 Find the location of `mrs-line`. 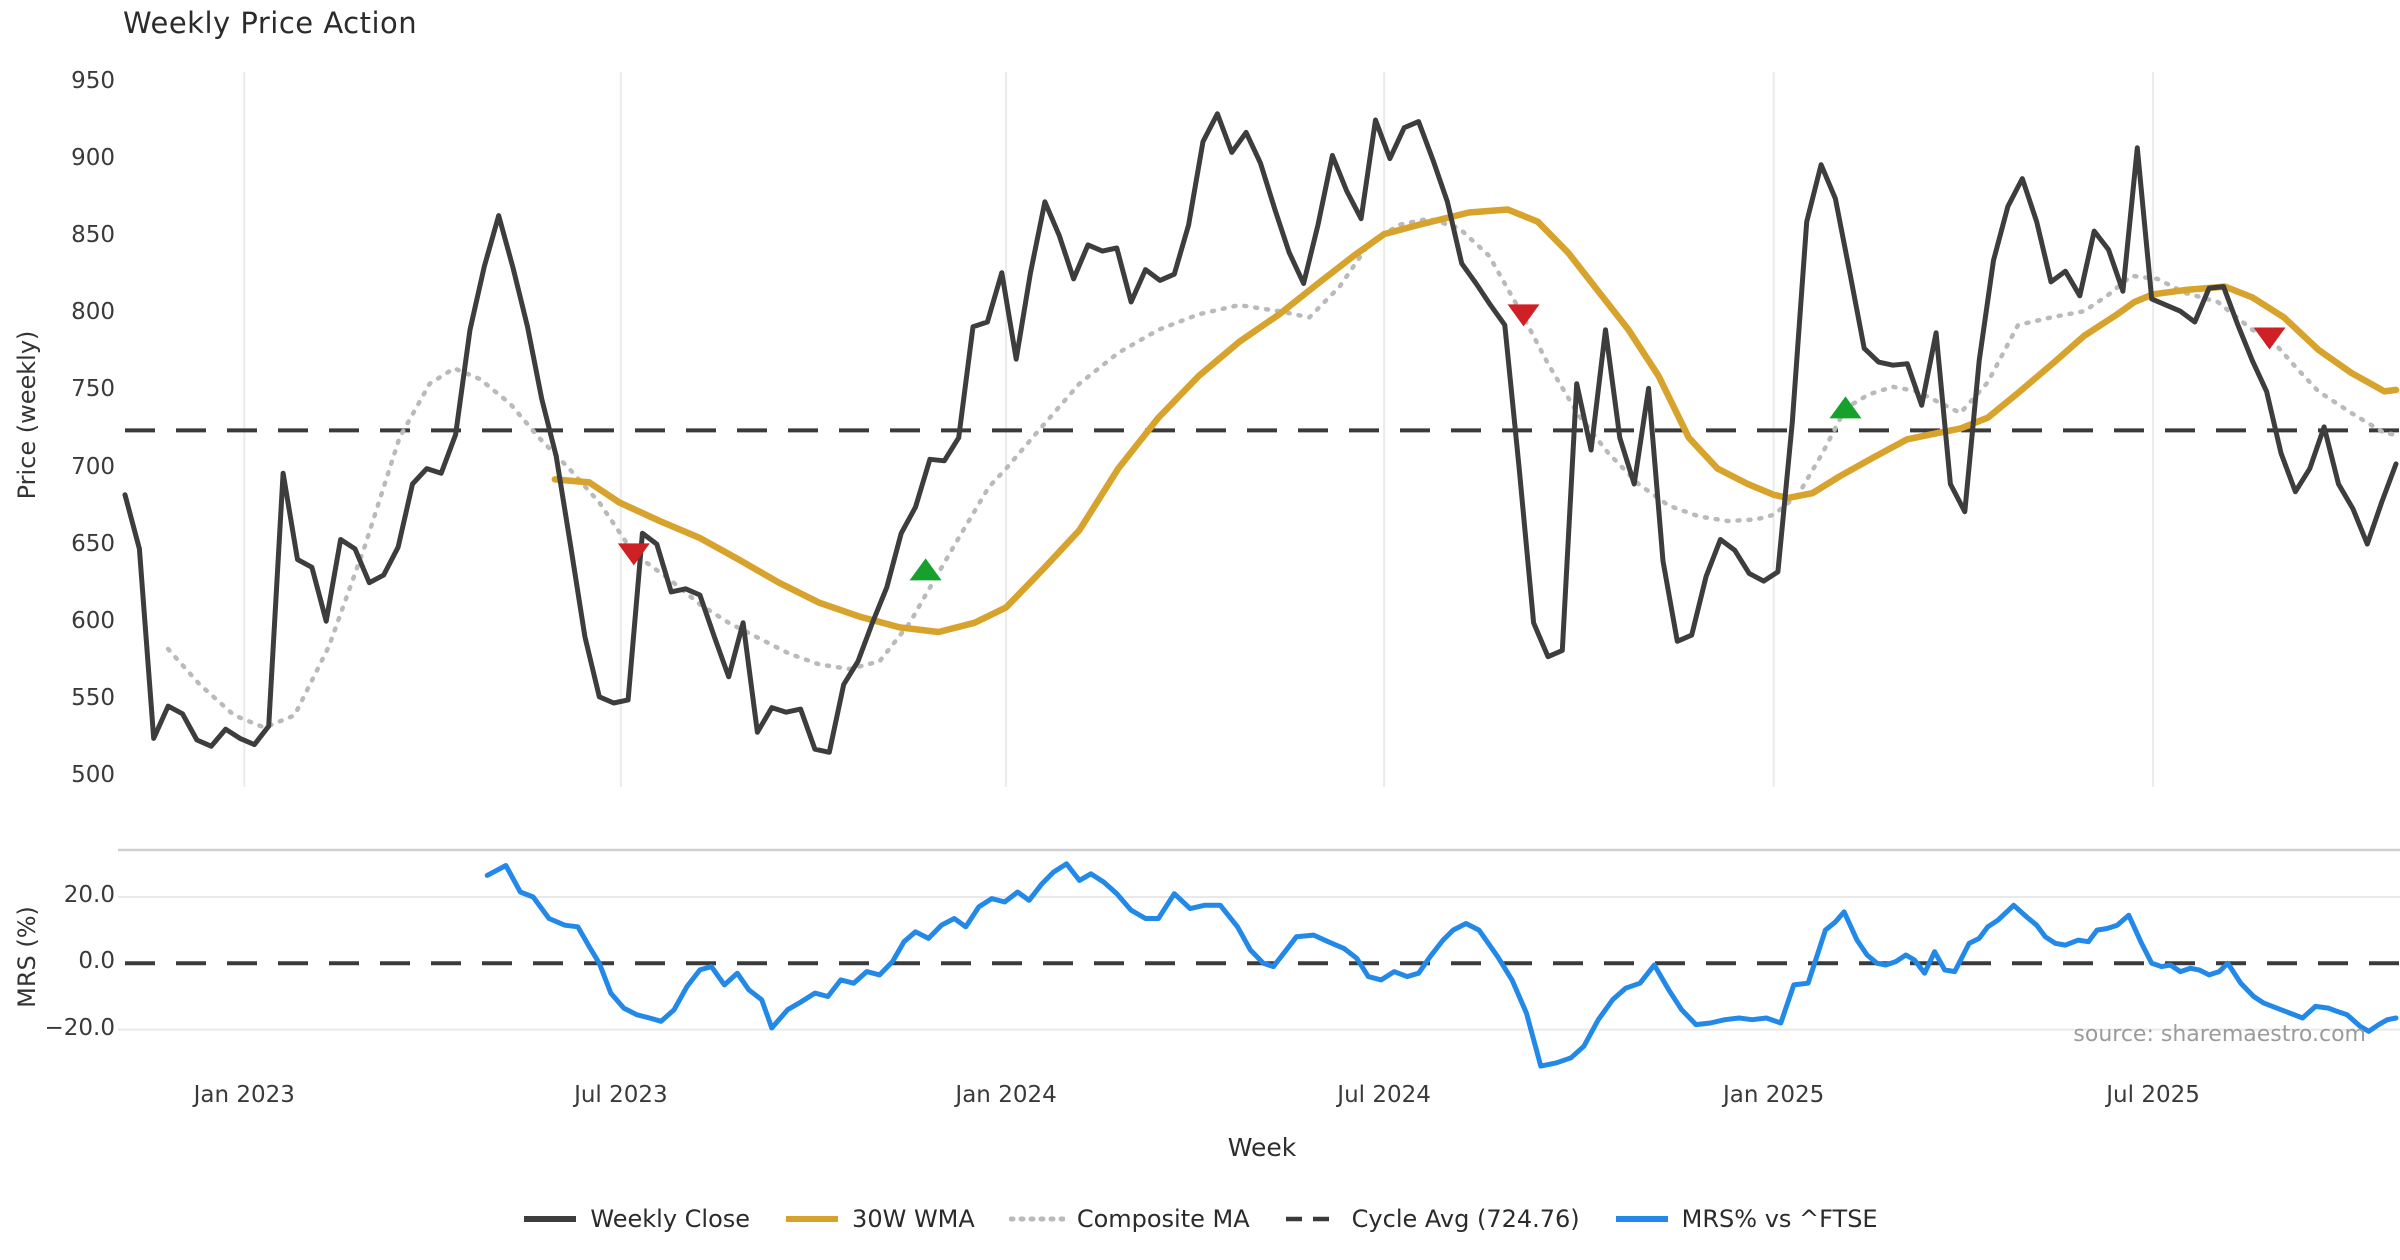

mrs-line is located at coordinates (1441, 965).